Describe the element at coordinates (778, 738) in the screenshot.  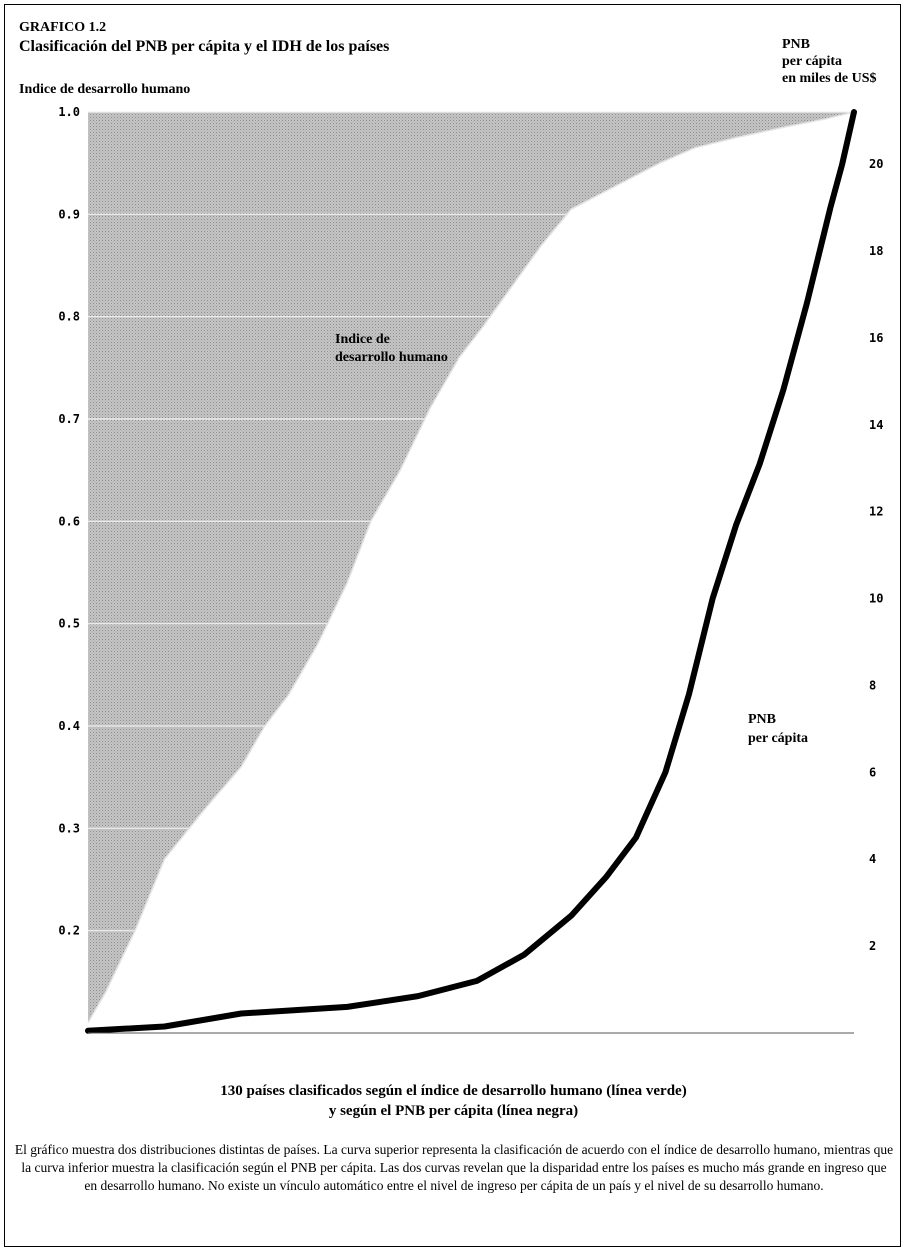
I see `gnp-annotation-line-2: per cápita` at that location.